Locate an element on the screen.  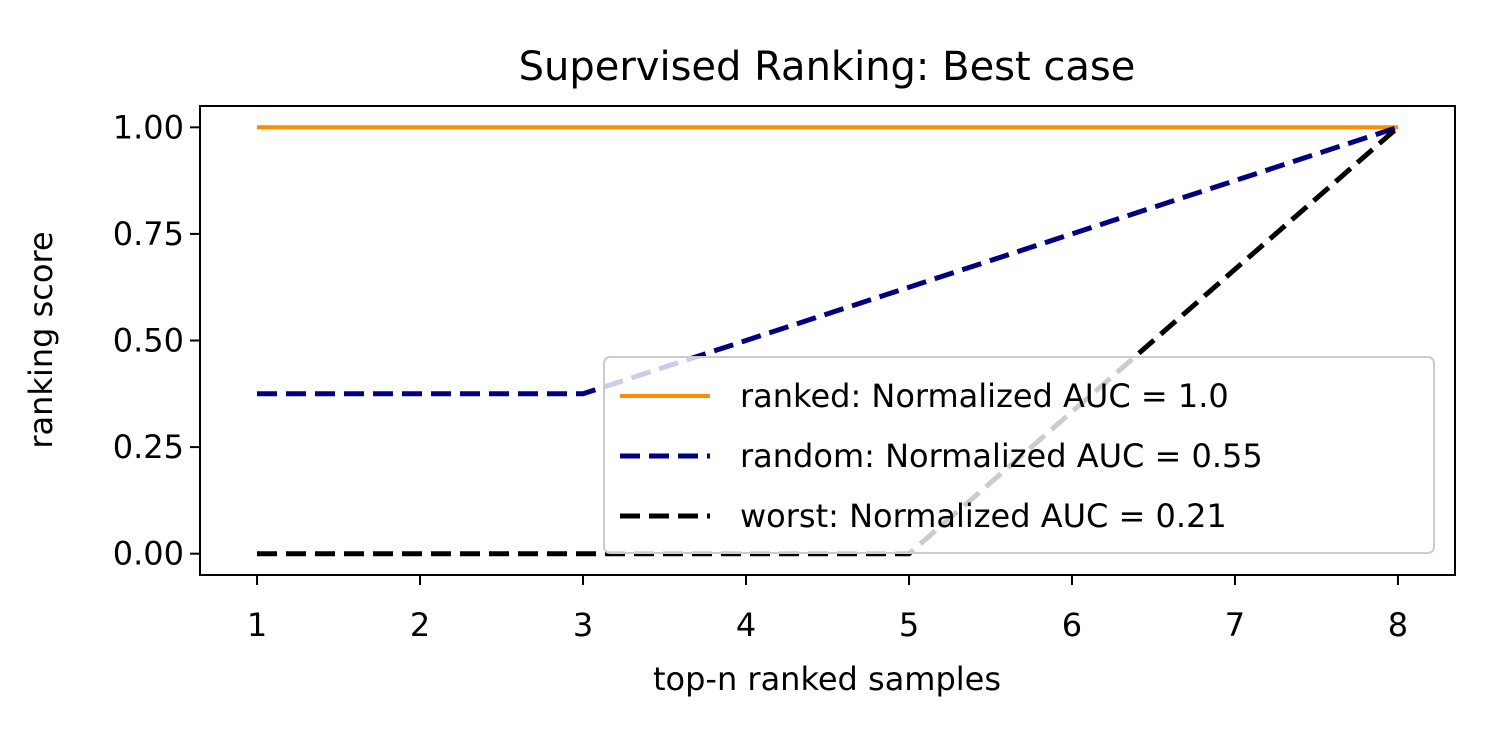
y-tick-label: 0.00 is located at coordinates (148, 554).